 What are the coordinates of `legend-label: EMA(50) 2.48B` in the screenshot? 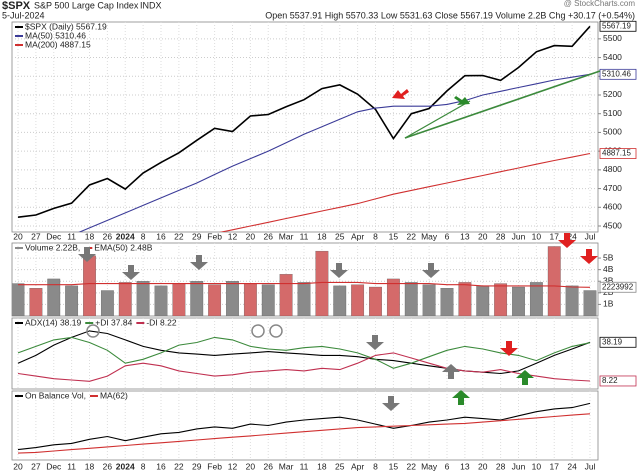 It's located at (123, 247).